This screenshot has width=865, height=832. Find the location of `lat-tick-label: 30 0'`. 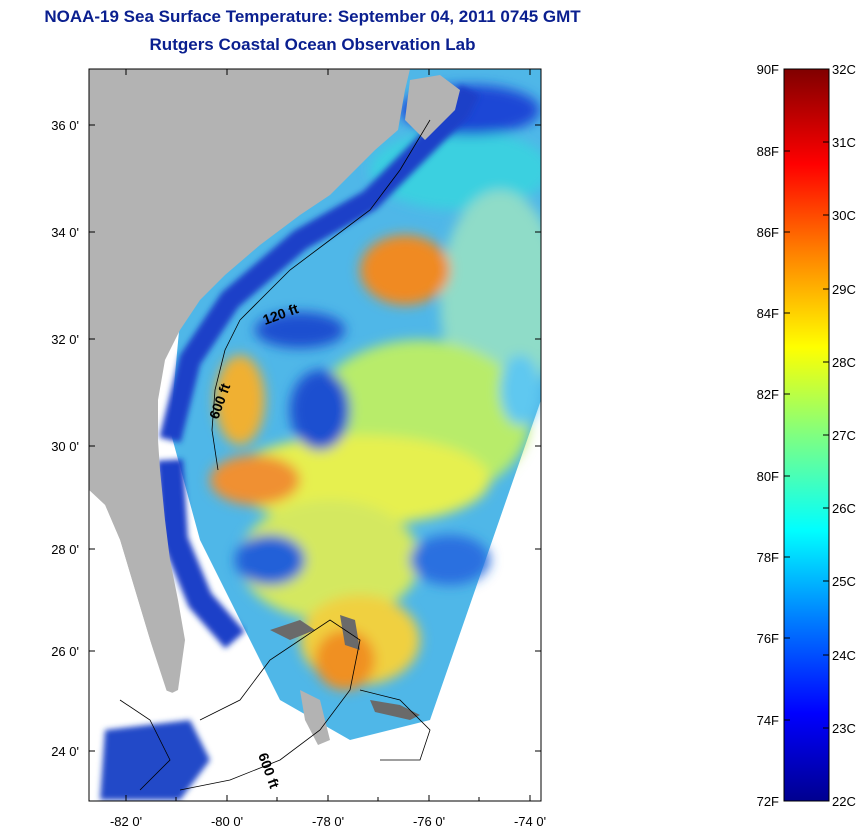

lat-tick-label: 30 0' is located at coordinates (65, 446).